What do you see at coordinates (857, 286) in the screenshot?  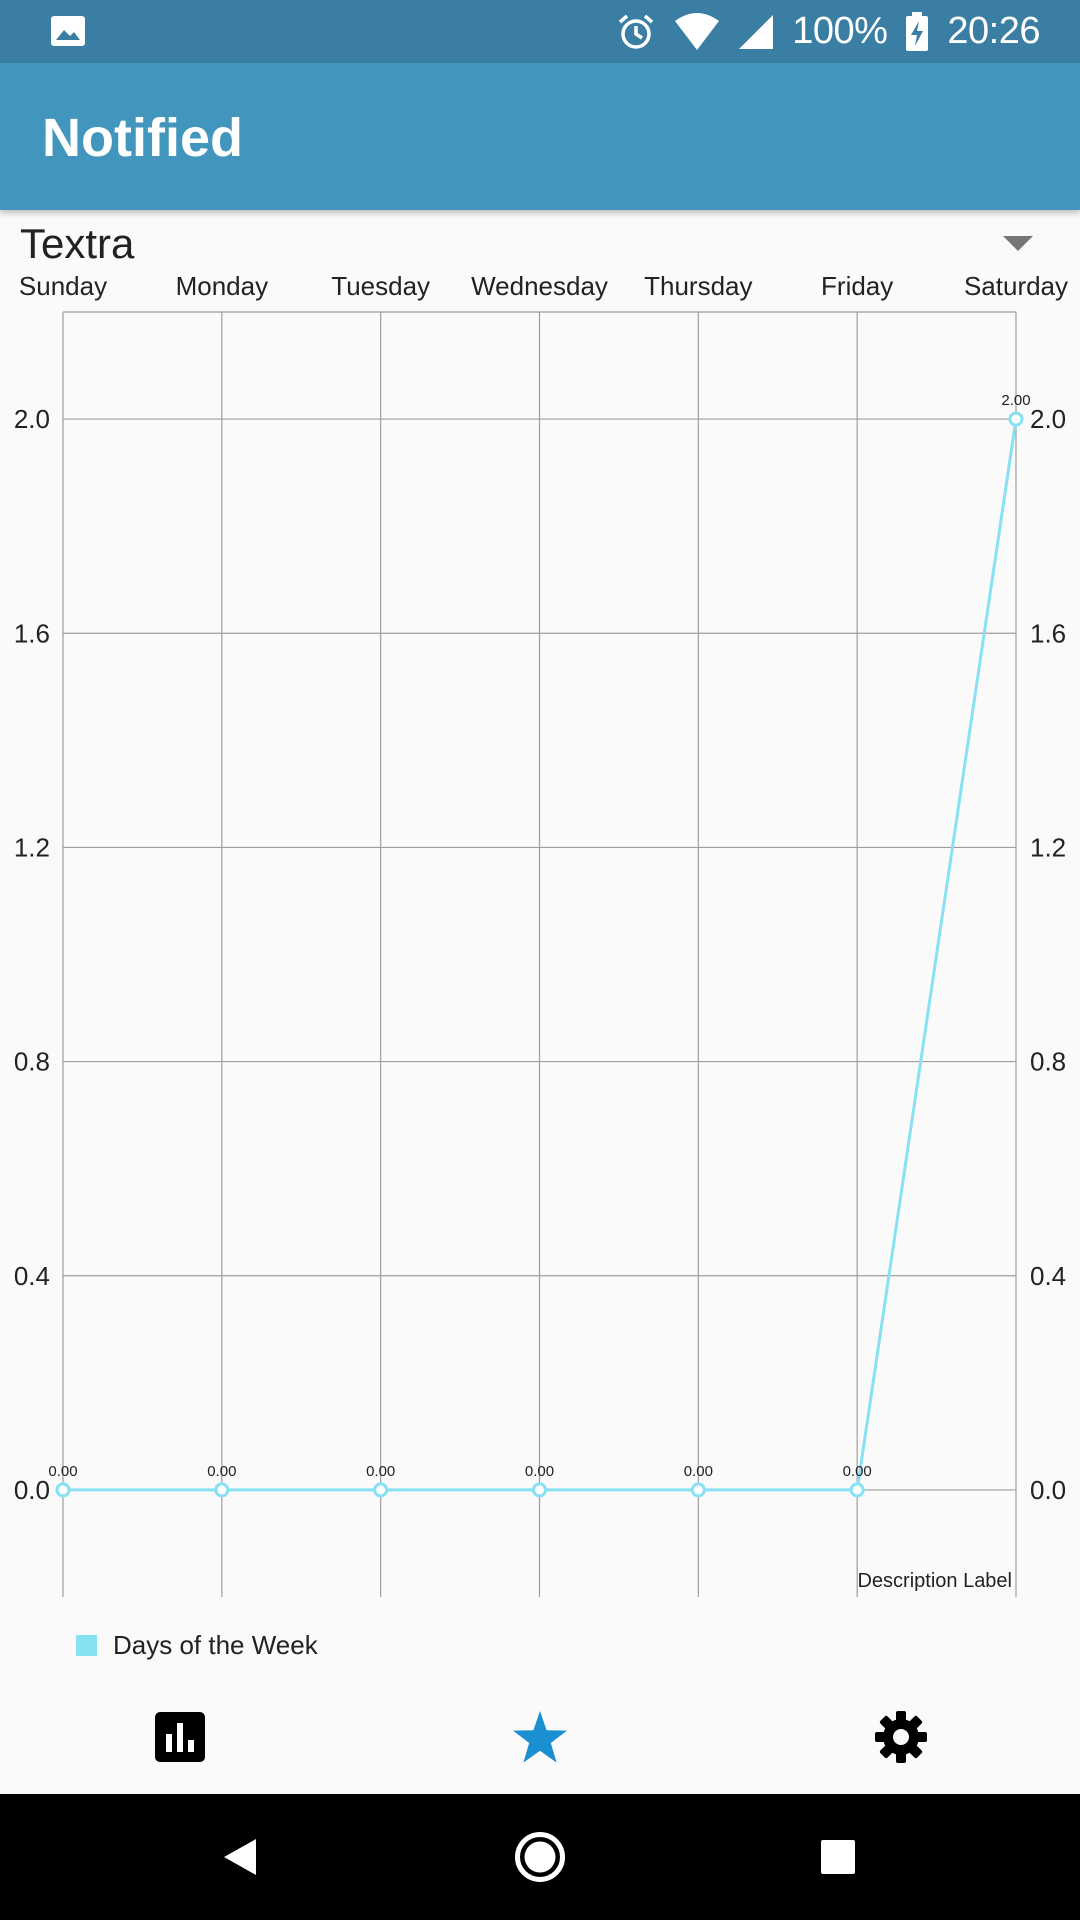 I see `x-tick-label: Friday` at bounding box center [857, 286].